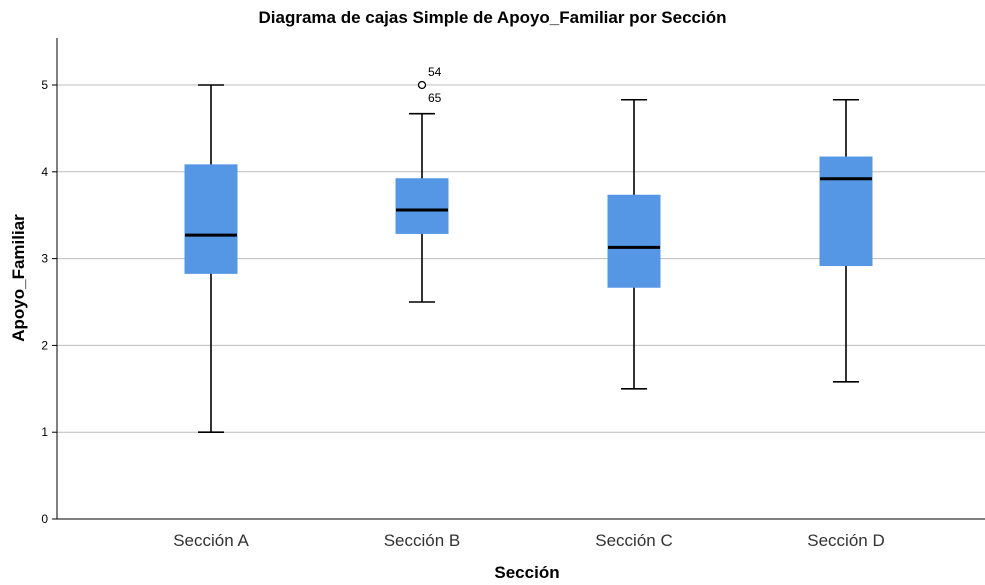 This screenshot has height=585, width=985. Describe the element at coordinates (44, 259) in the screenshot. I see `y-tick-label: 3` at that location.